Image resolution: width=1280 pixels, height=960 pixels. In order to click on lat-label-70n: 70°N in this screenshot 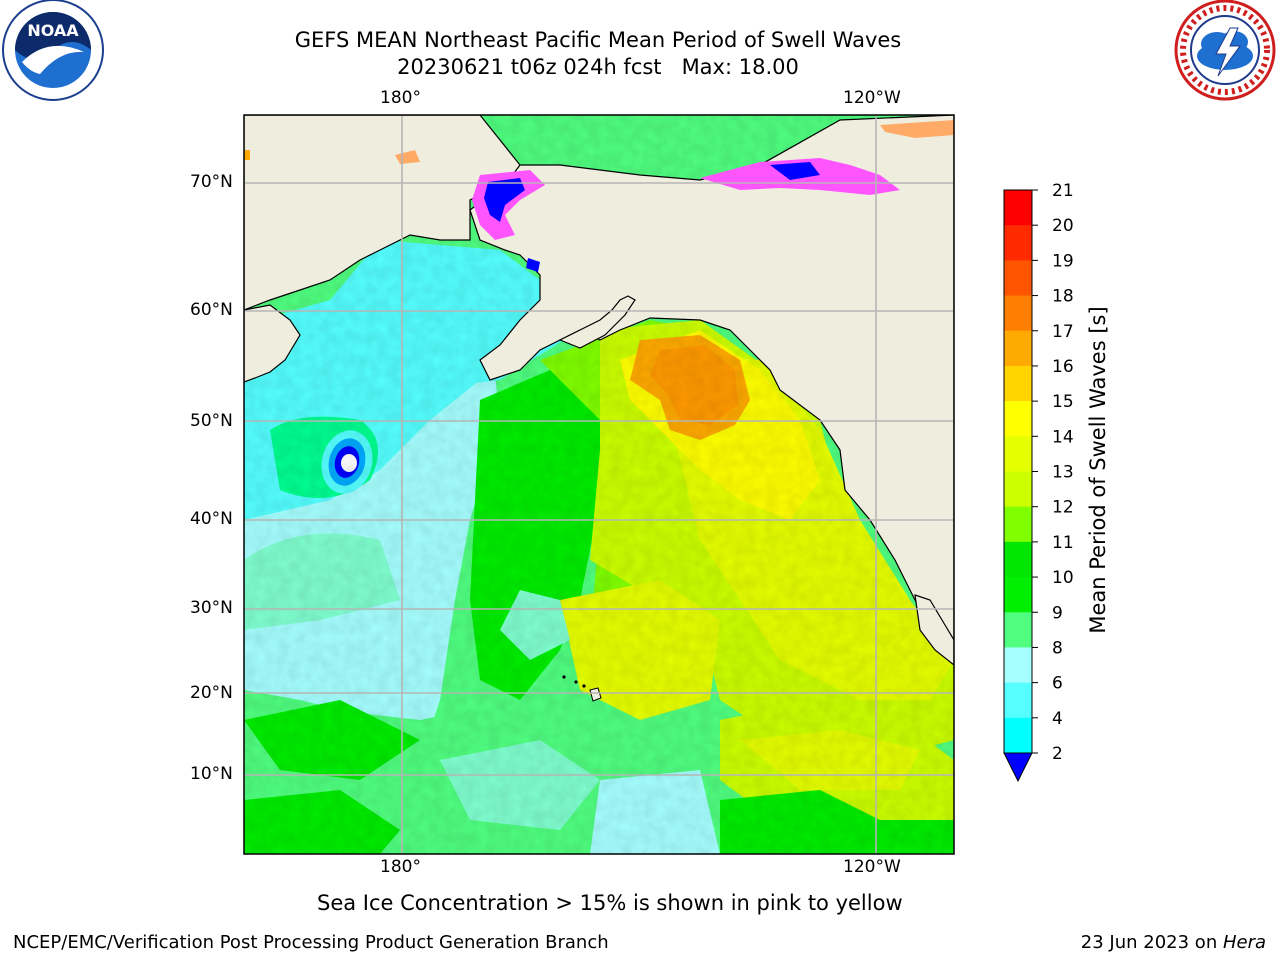, I will do `click(211, 182)`.